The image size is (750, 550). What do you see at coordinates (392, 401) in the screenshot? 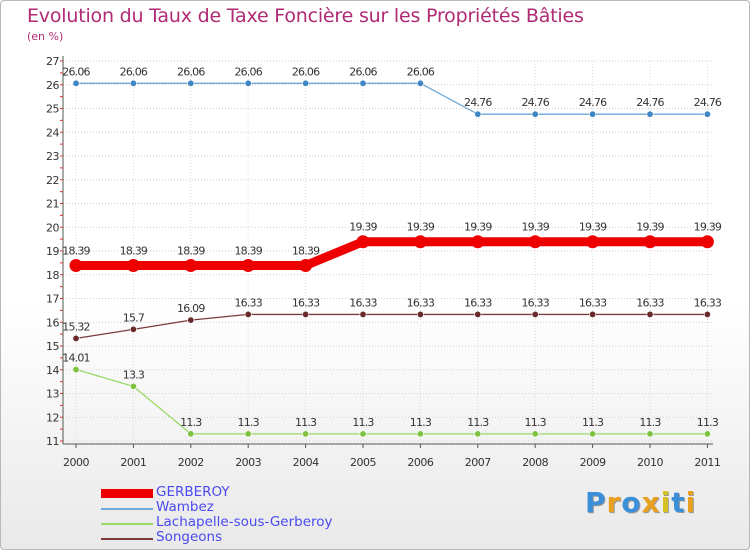
I see `series-line-lachapelle-sous-gerberoy` at bounding box center [392, 401].